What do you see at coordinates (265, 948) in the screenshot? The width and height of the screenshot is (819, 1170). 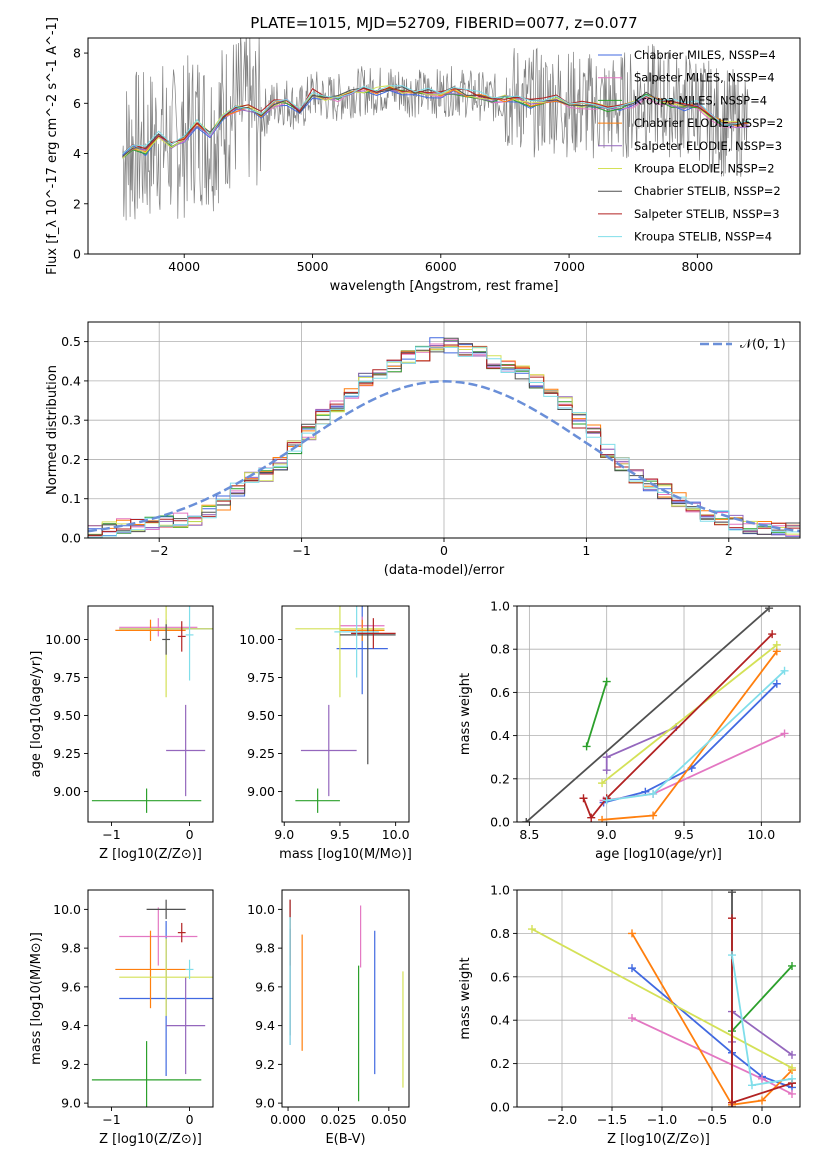 I see `y-tick-label: 9.8` at bounding box center [265, 948].